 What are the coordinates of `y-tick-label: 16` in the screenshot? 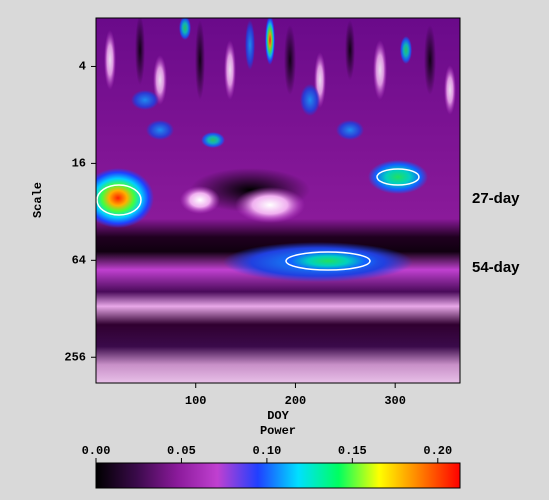 It's located at (79, 164).